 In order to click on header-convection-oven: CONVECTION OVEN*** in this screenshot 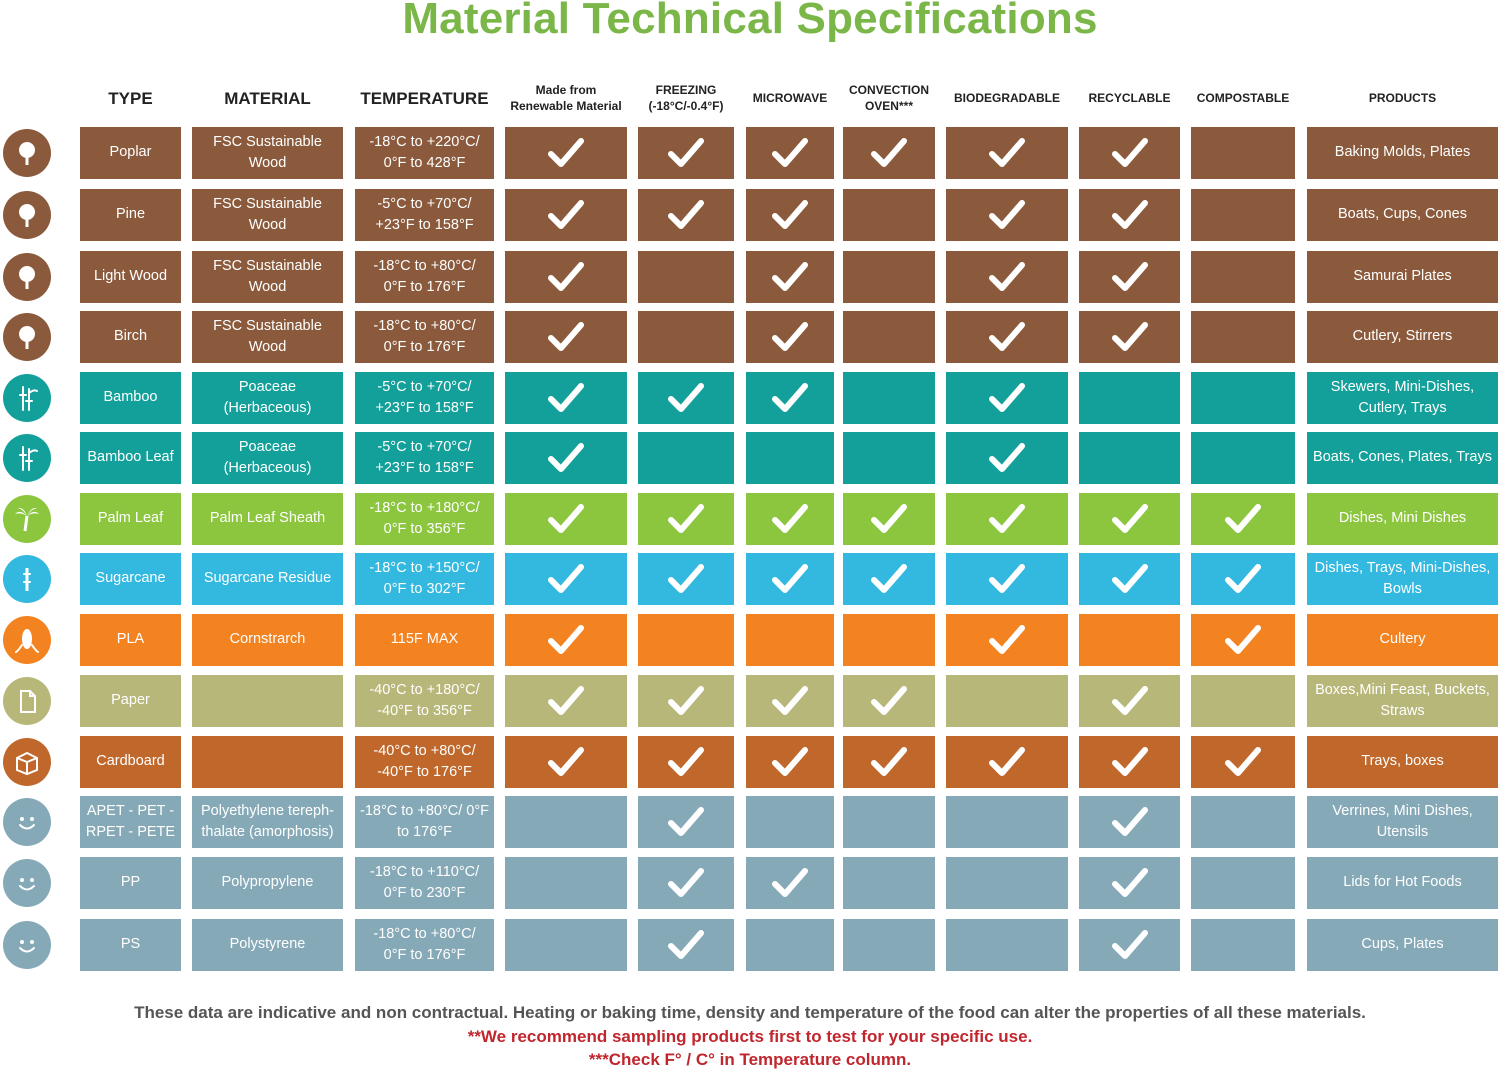, I will do `click(888, 98)`.